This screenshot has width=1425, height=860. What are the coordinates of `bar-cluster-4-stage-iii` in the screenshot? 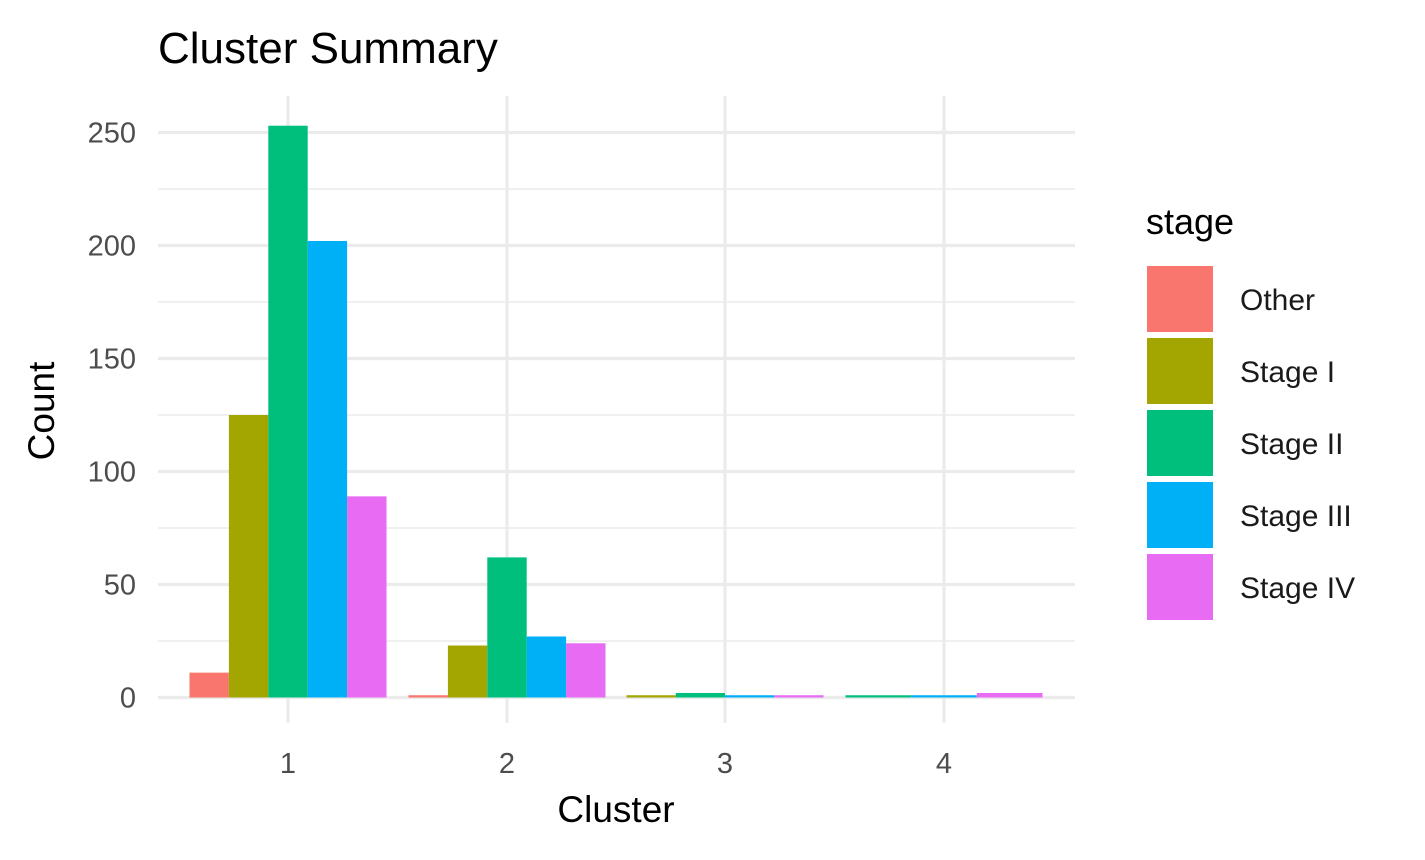 It's located at (944, 696).